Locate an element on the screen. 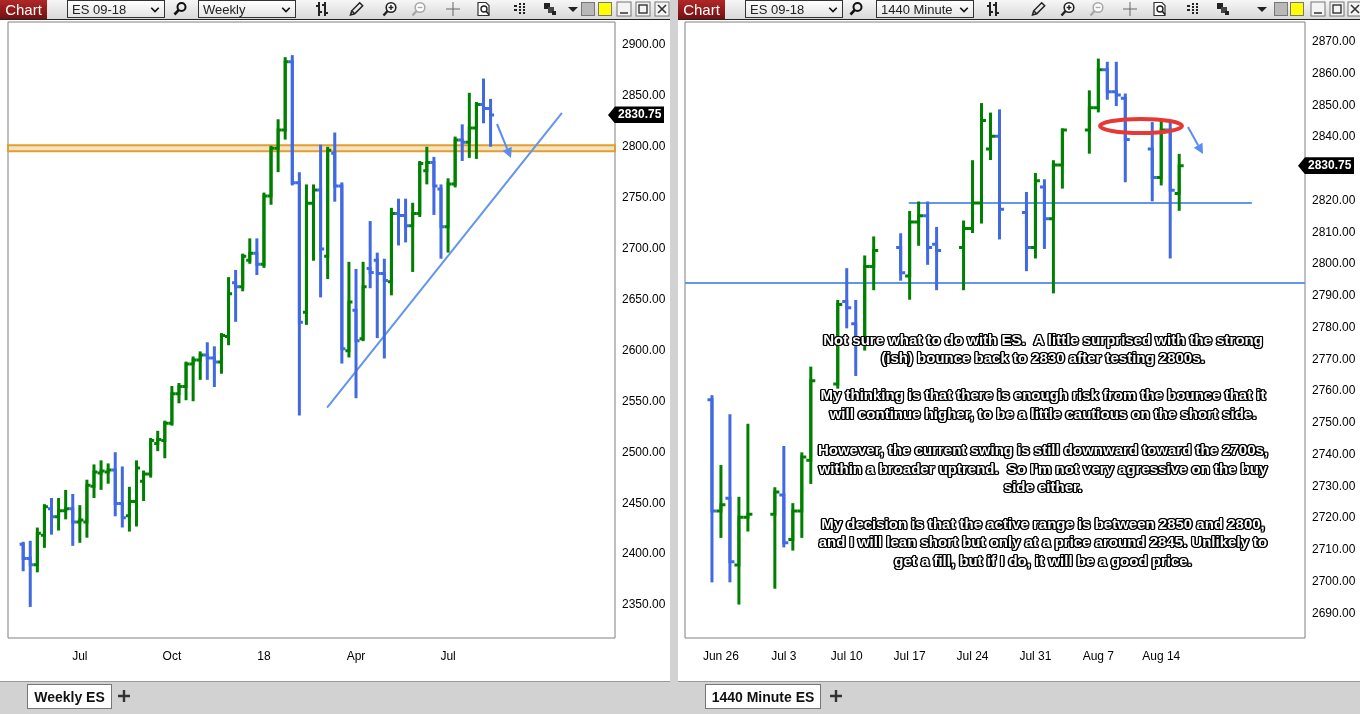 The width and height of the screenshot is (1360, 714). tab: Weekly ES is located at coordinates (69, 696).